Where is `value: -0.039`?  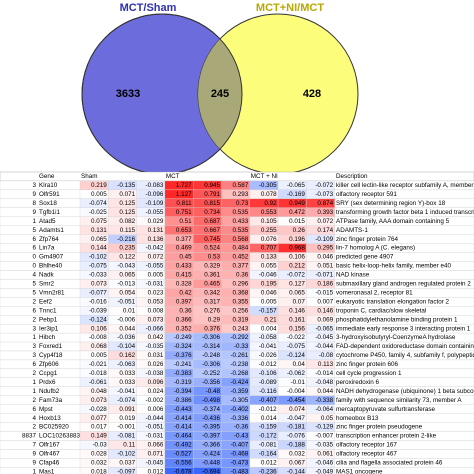 value: -0.039 is located at coordinates (98, 310).